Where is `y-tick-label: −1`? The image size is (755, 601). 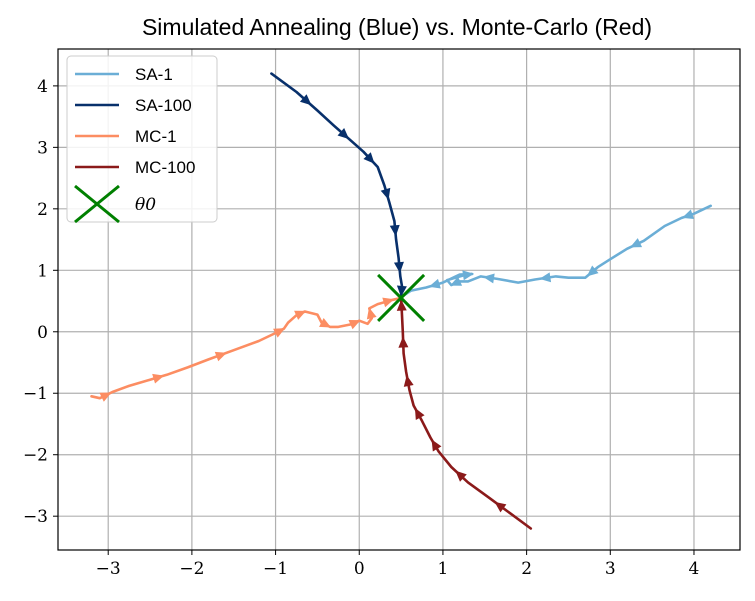
y-tick-label: −1 is located at coordinates (35, 394).